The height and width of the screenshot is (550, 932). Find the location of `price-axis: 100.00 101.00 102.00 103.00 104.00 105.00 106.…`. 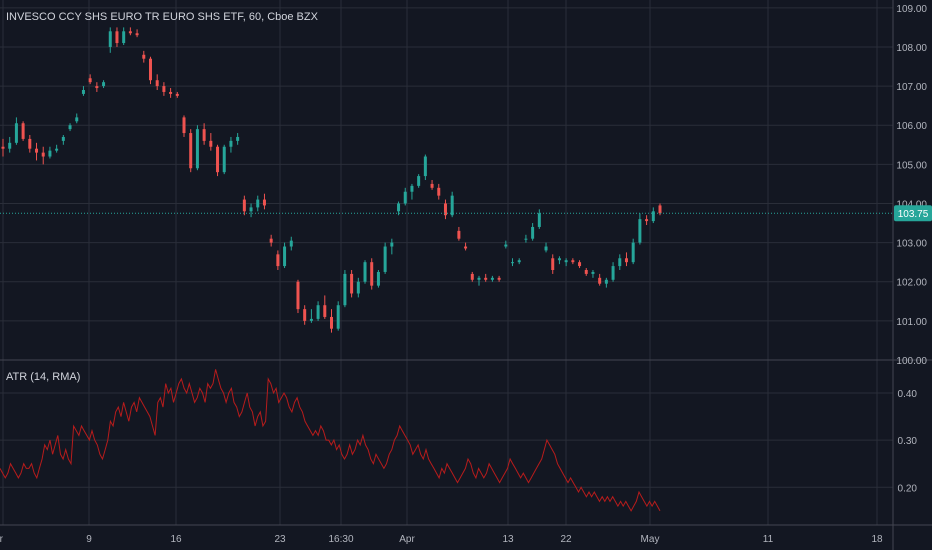

price-axis: 100.00 101.00 102.00 103.00 104.00 105.00 106.… is located at coordinates (911, 185).